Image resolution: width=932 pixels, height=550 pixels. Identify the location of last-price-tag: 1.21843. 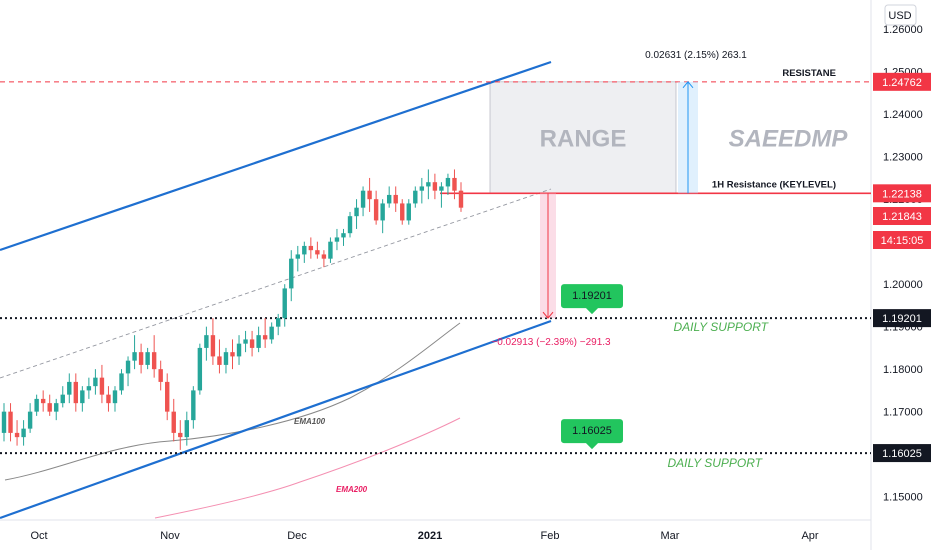
(902, 217).